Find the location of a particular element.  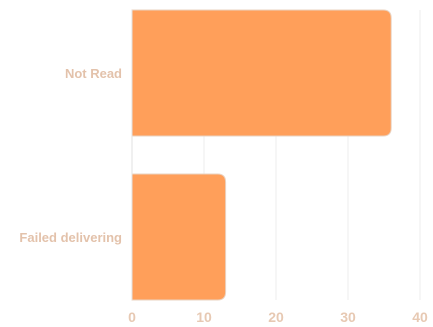

category-labels: Not Read Failed delivering is located at coordinates (70, 155).